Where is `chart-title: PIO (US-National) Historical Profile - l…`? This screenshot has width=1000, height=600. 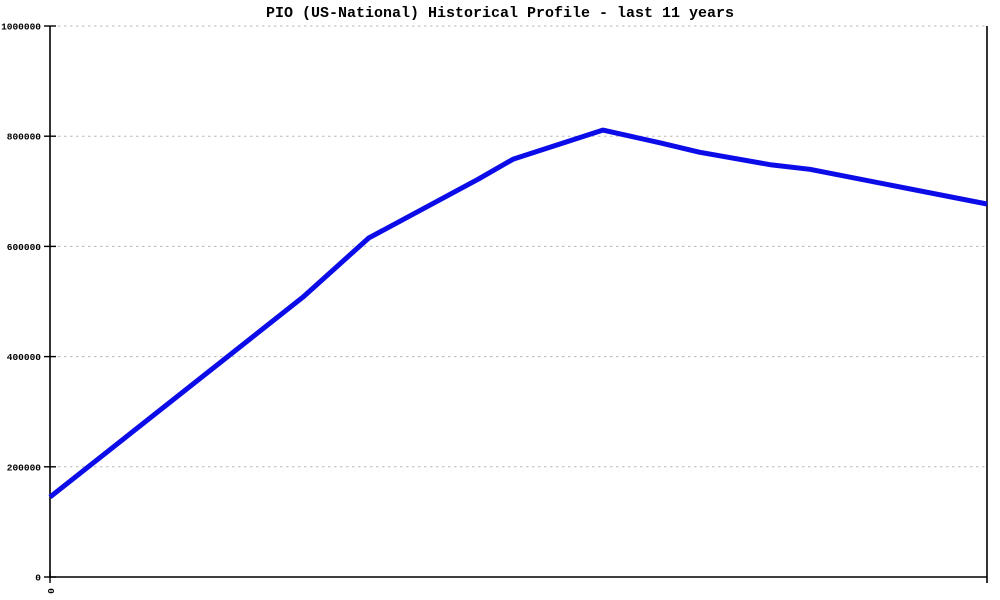 chart-title: PIO (US-National) Historical Profile - l… is located at coordinates (500, 13).